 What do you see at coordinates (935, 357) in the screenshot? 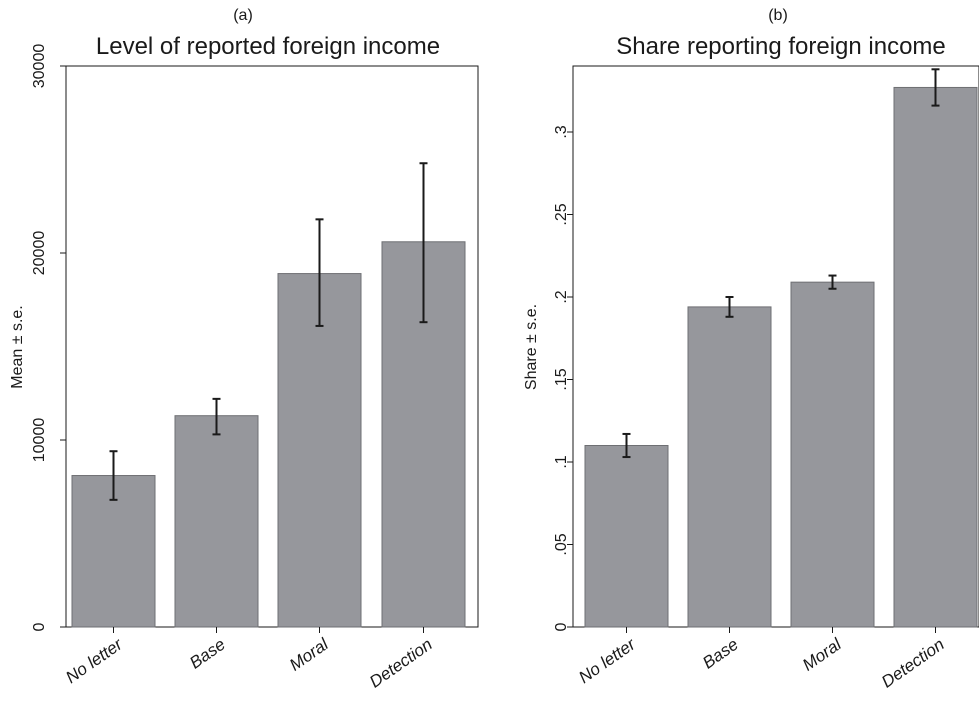
I see `bar-detection` at bounding box center [935, 357].